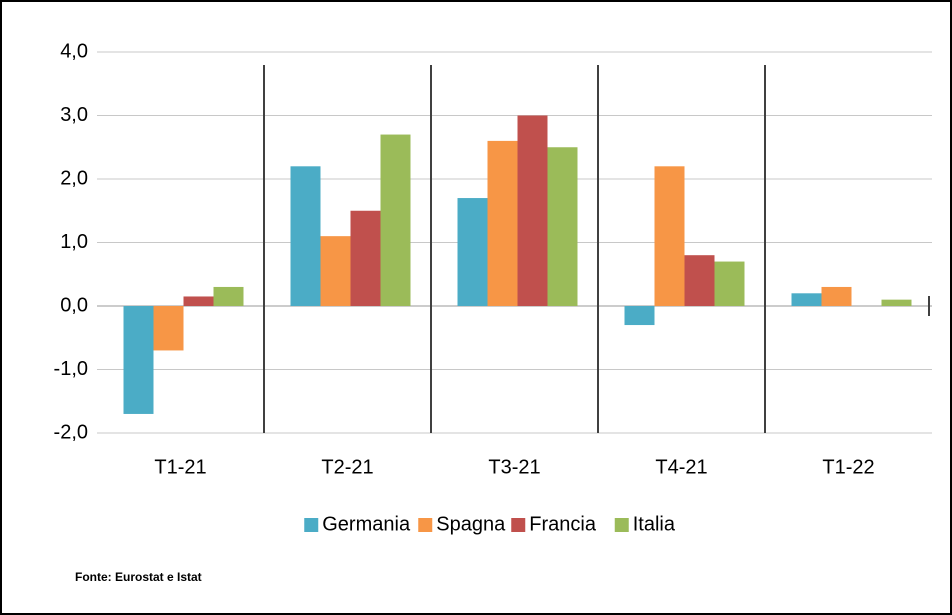  I want to click on x-tick-label: T1-21, so click(180, 467).